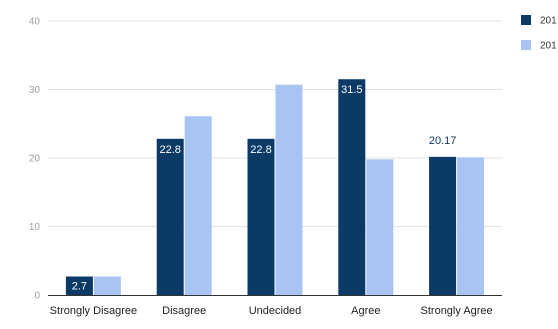  Describe the element at coordinates (471, 226) in the screenshot. I see `bar-series-2-strongly-agree` at that location.